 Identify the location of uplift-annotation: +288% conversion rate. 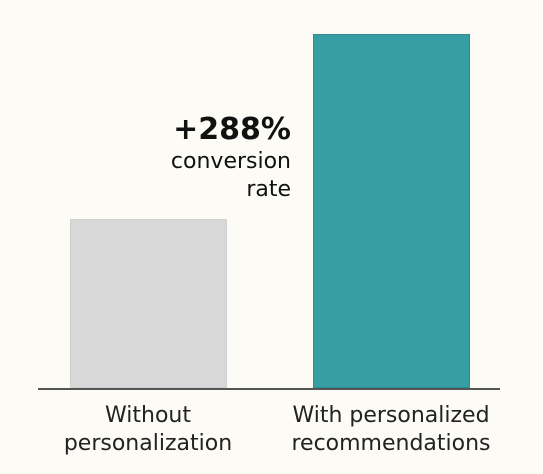
(231, 158).